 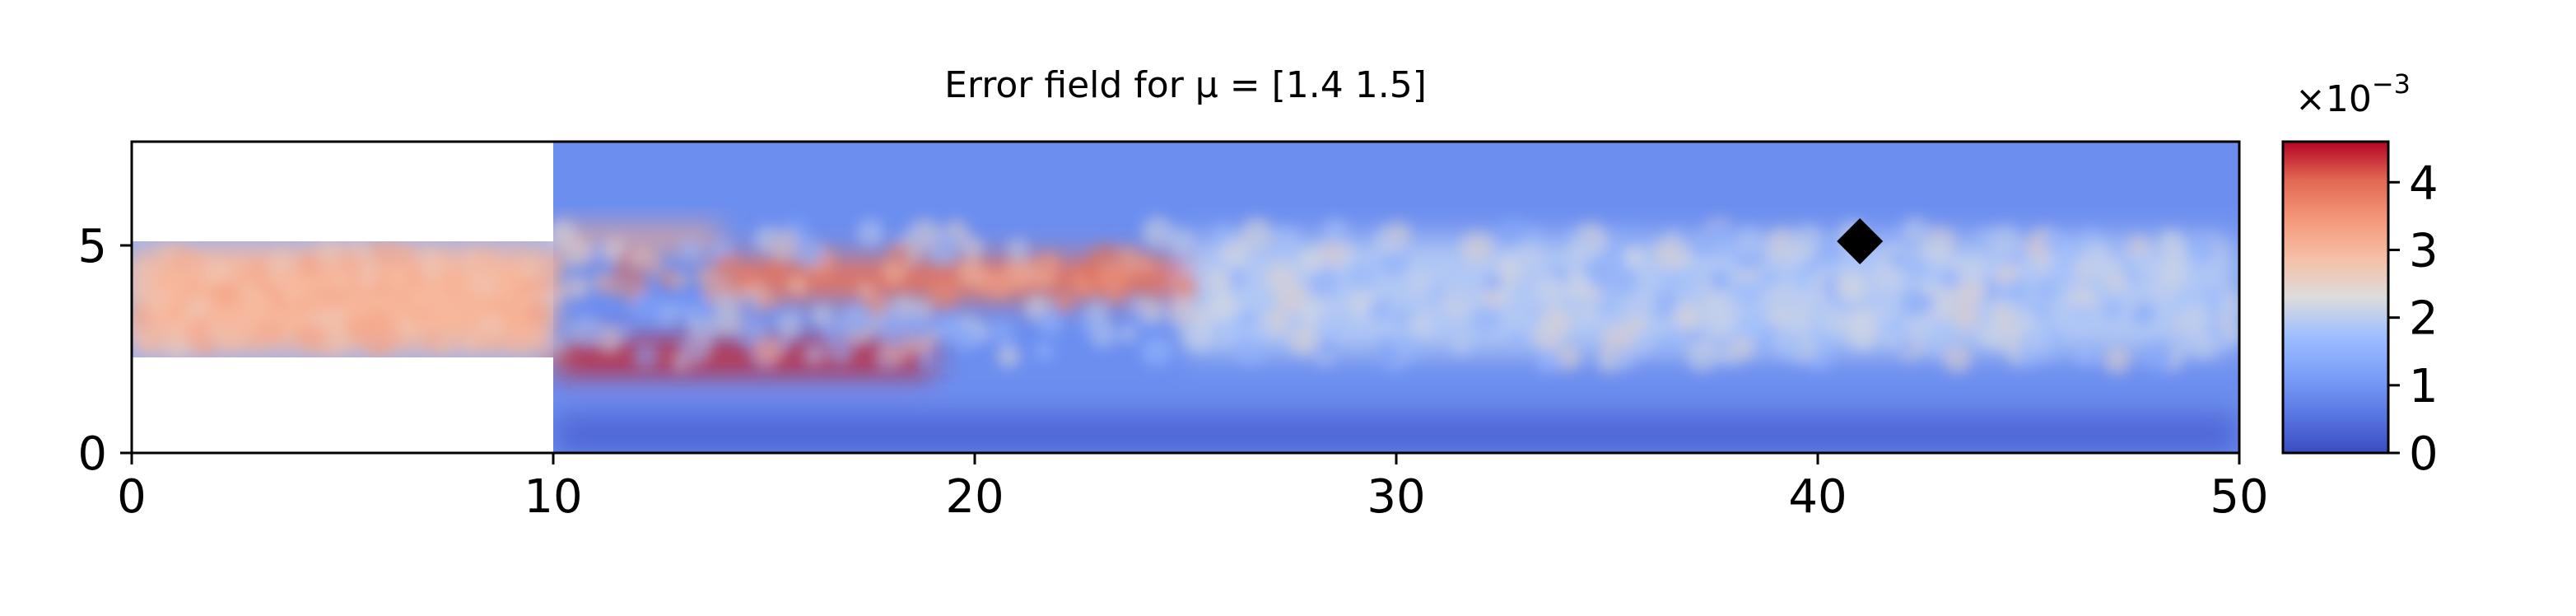 I want to click on colorbar-tick-label: 4, so click(x=2424, y=183).